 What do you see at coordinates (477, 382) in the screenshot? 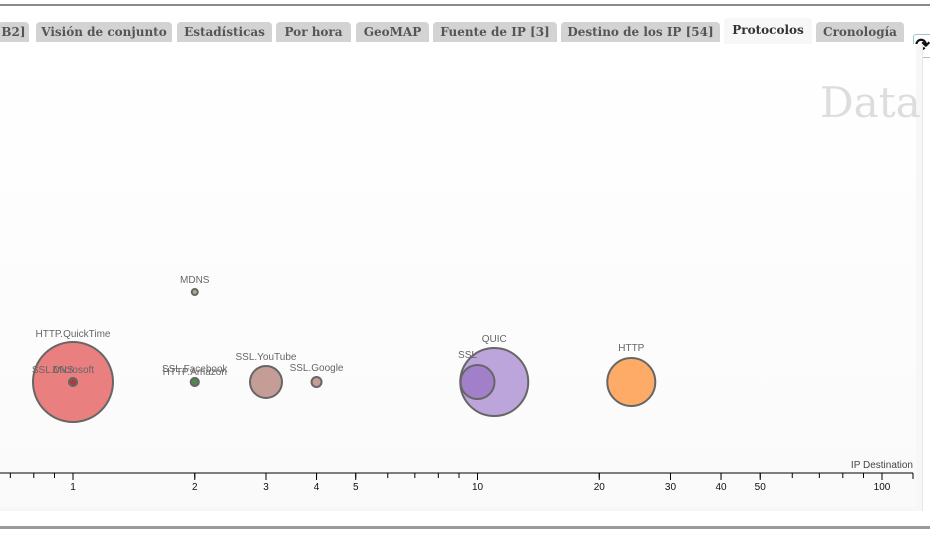
I see `bubble-ssl` at bounding box center [477, 382].